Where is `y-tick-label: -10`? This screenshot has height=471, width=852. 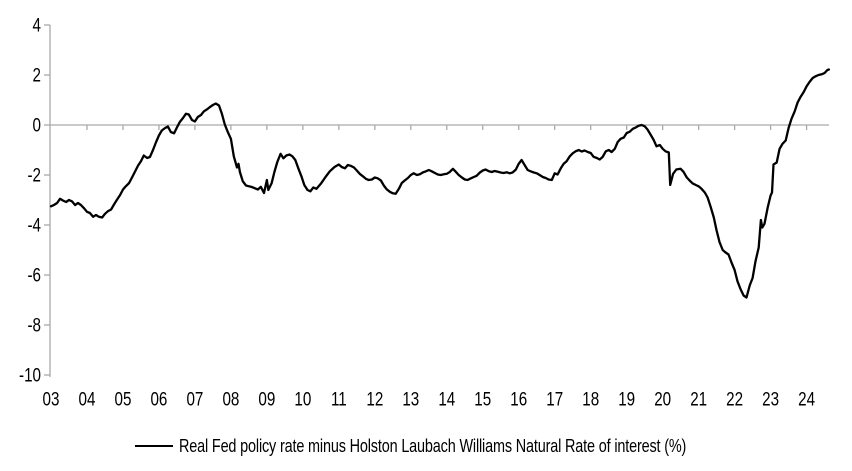 y-tick-label: -10 is located at coordinates (30, 375).